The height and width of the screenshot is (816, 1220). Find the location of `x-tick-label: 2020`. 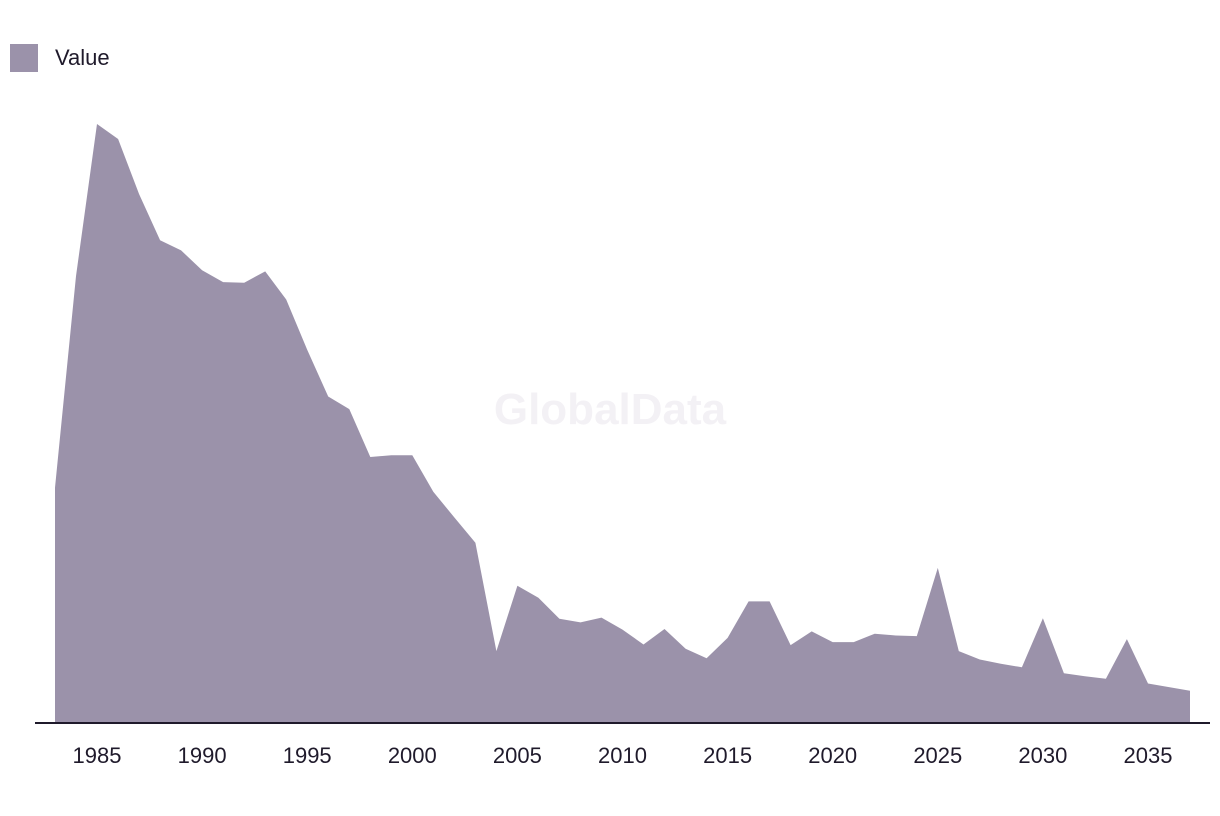

x-tick-label: 2020 is located at coordinates (832, 755).